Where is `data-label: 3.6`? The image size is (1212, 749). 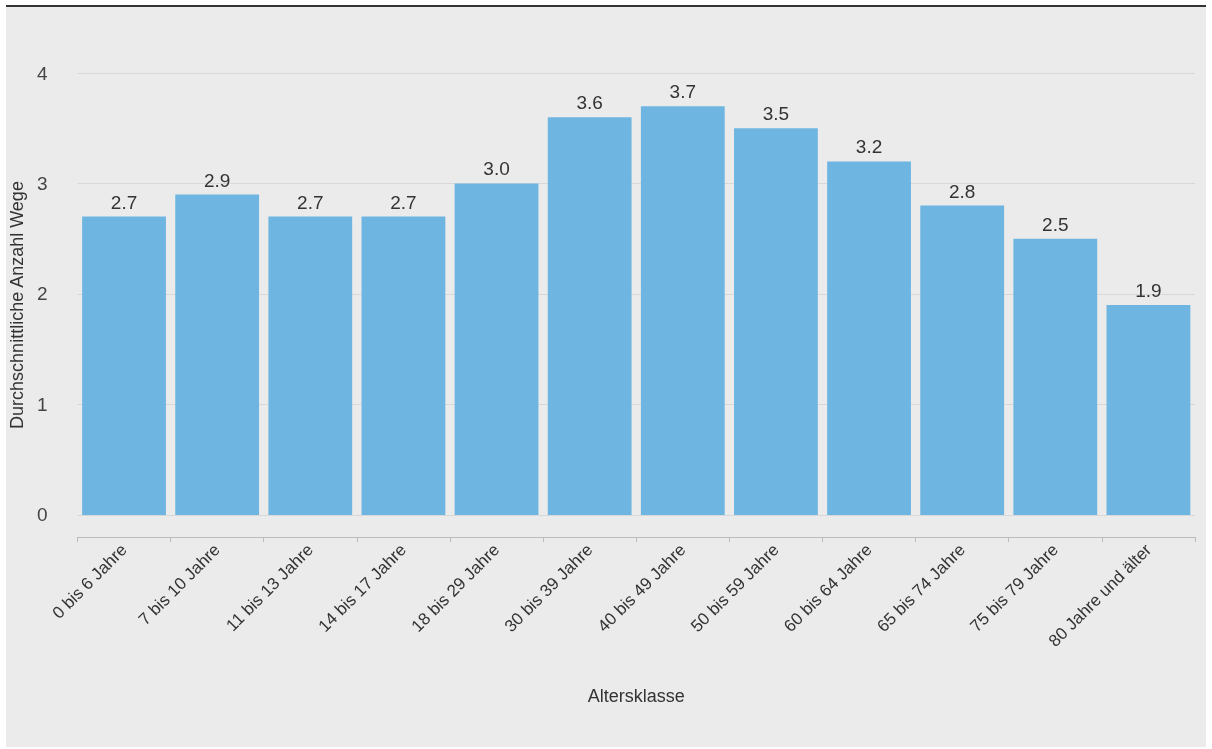
data-label: 3.6 is located at coordinates (589, 103).